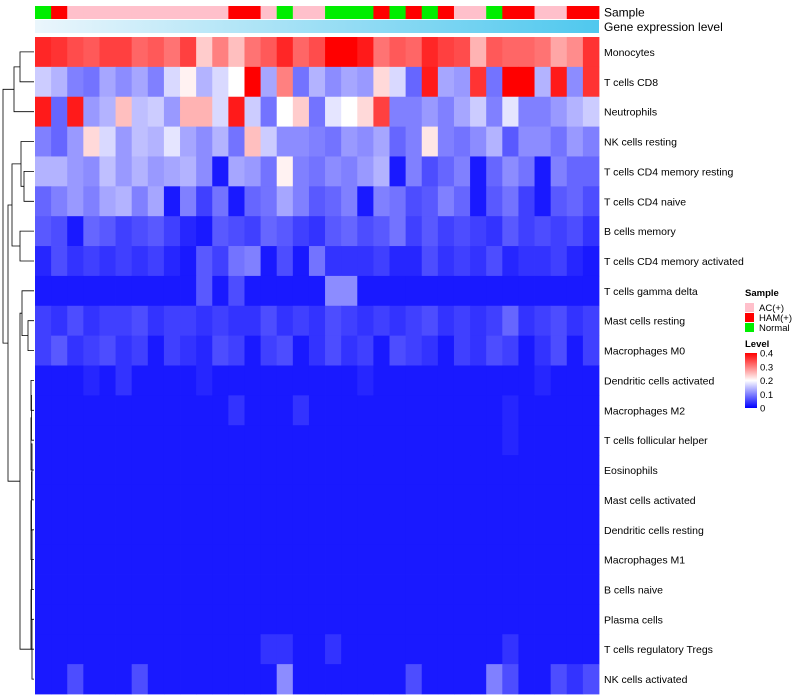 The height and width of the screenshot is (700, 800). I want to click on row-label: Macrophages M1, so click(644, 561).